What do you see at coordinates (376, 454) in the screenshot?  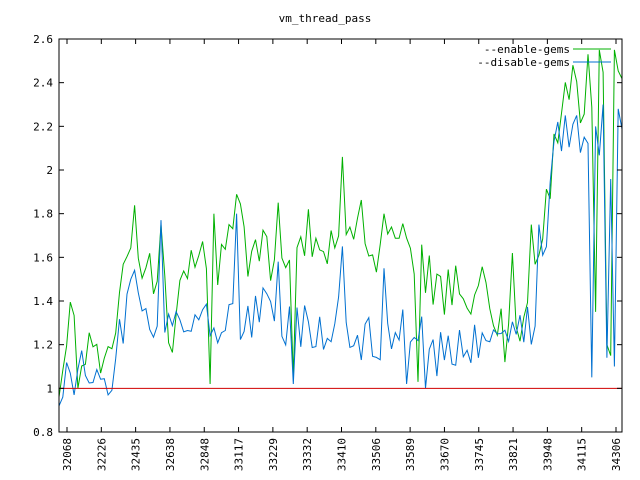 I see `x-tick-label: 33506` at bounding box center [376, 454].